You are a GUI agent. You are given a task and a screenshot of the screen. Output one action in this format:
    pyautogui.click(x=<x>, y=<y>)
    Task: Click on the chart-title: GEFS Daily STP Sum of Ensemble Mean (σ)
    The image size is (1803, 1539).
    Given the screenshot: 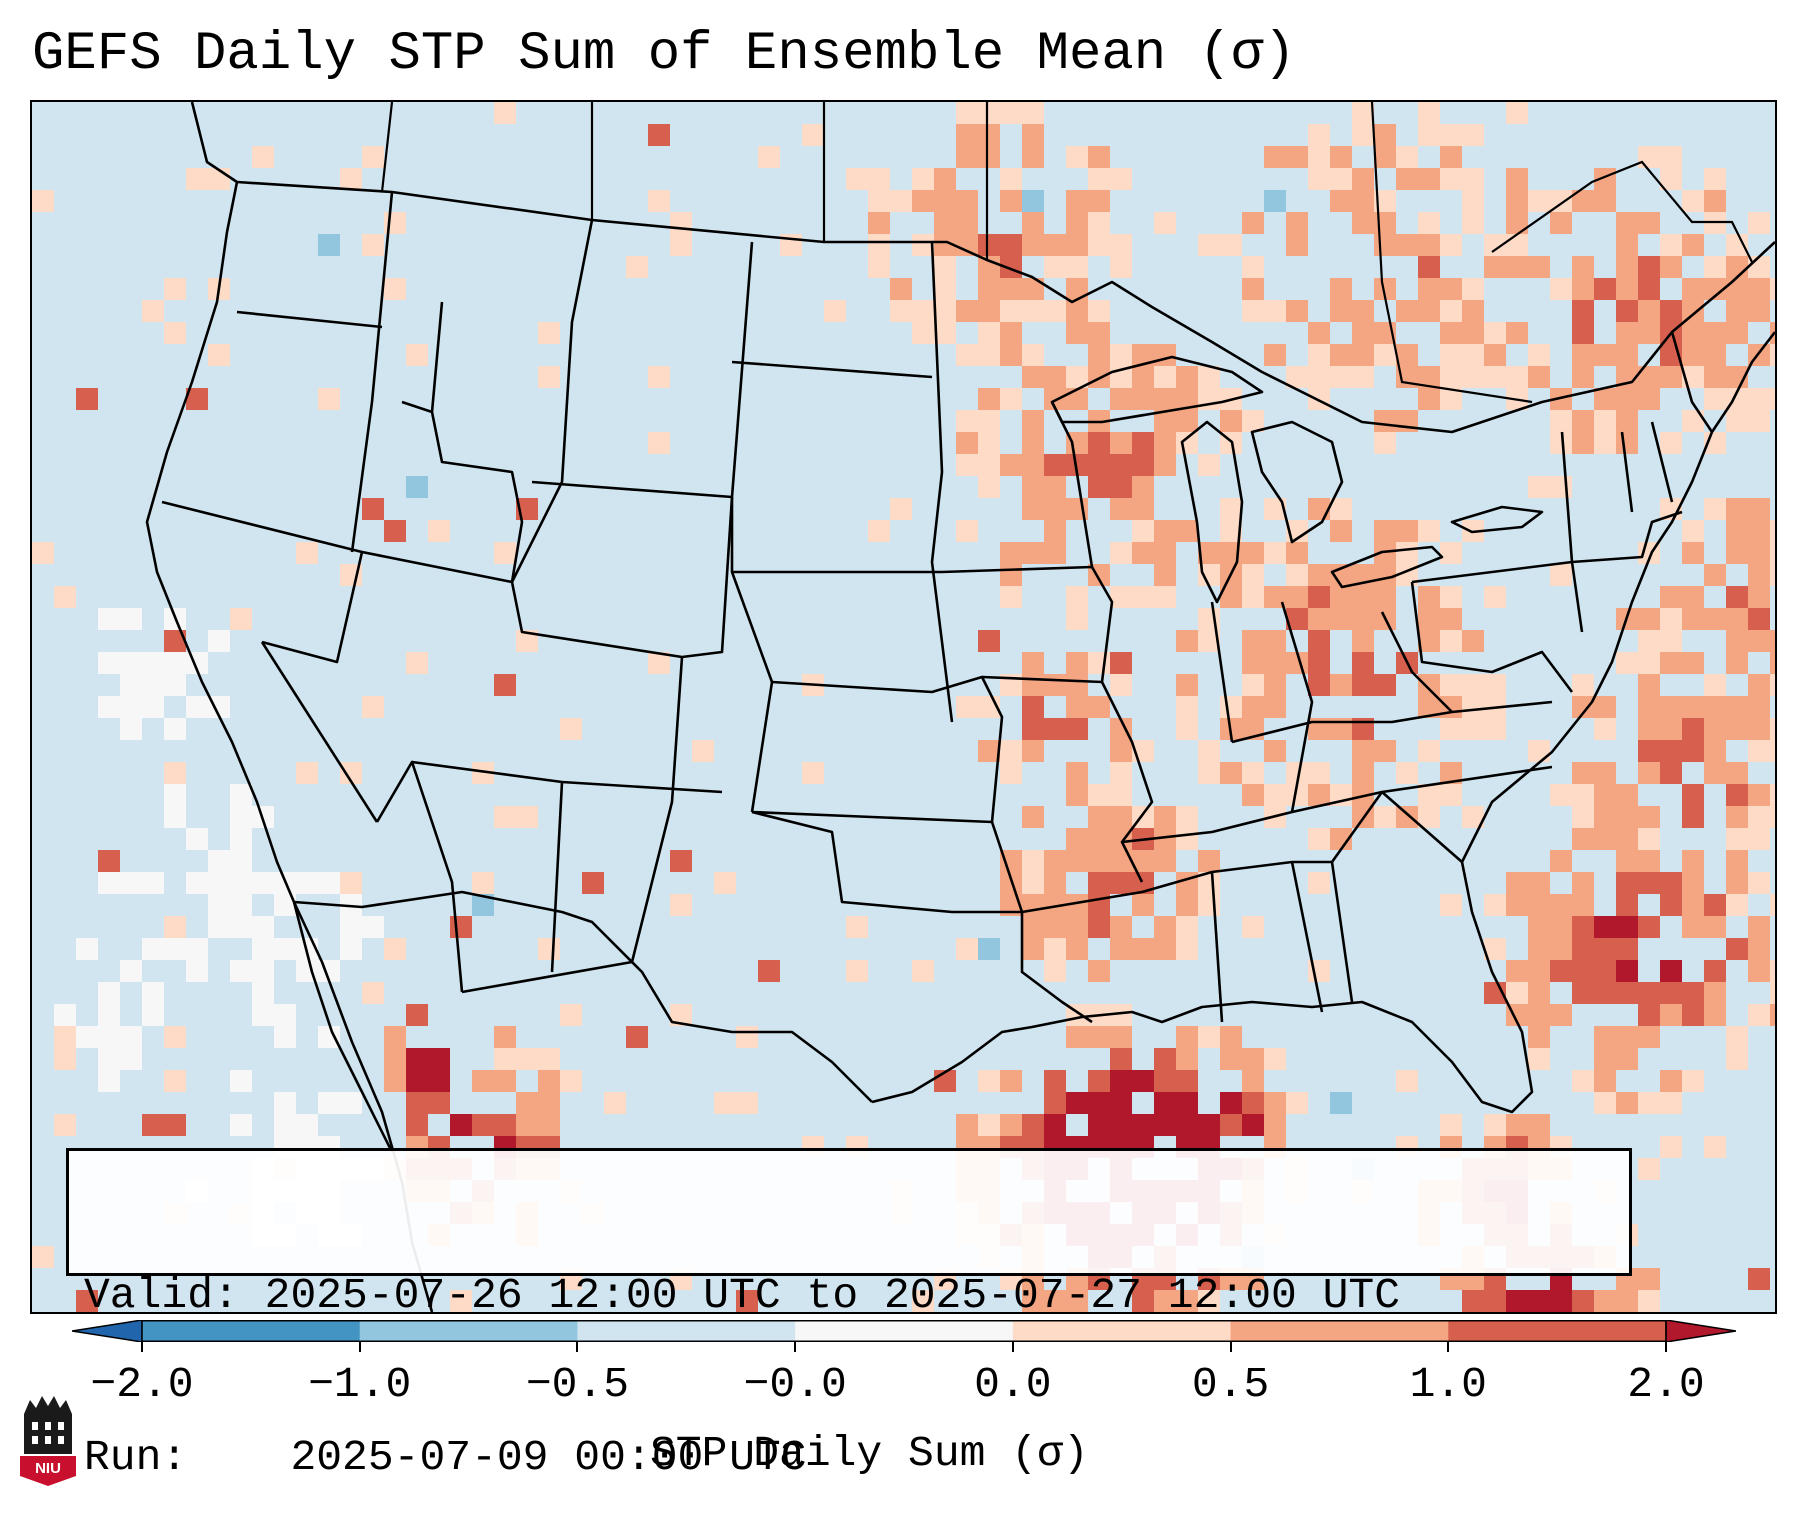 What is the action you would take?
    pyautogui.click(x=664, y=54)
    